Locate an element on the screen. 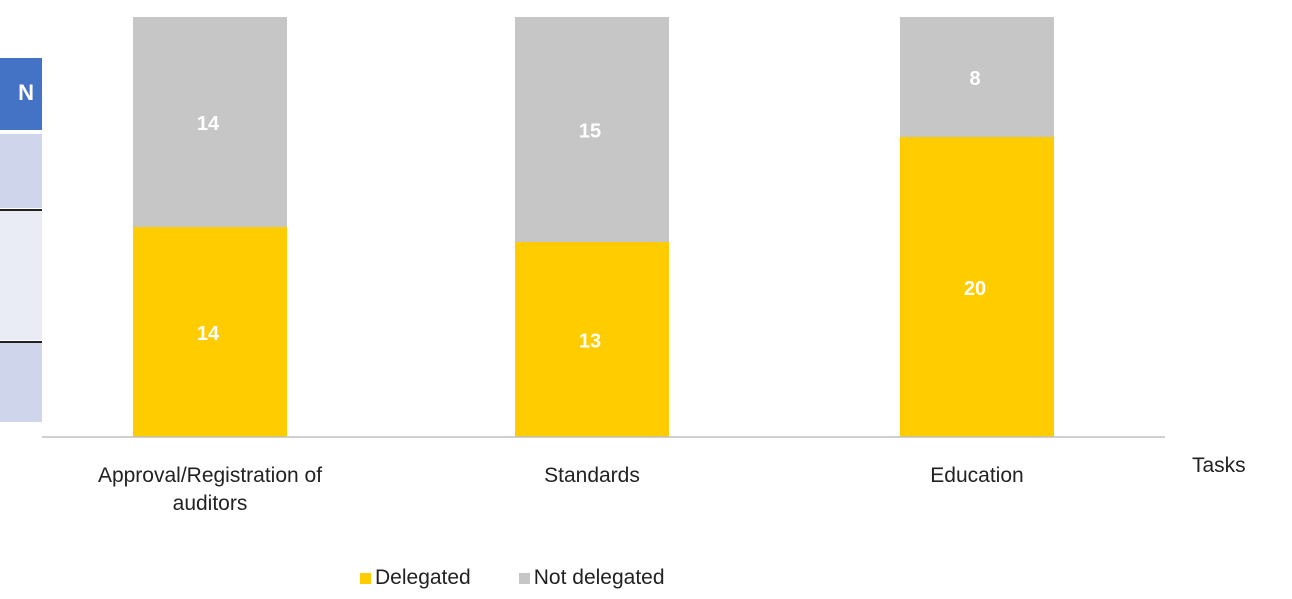 The height and width of the screenshot is (599, 1292). data-label-delegated-0: 14 is located at coordinates (208, 334).